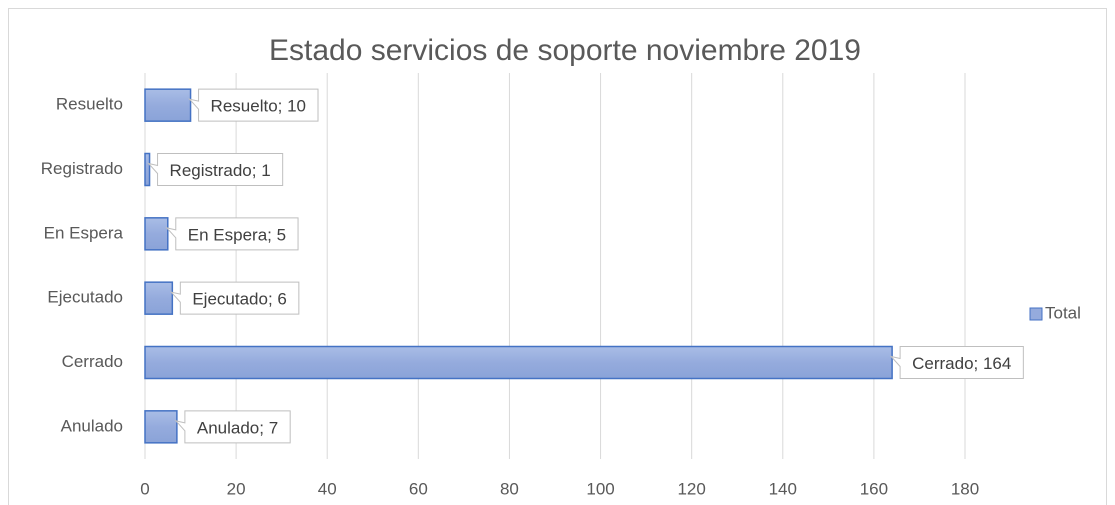 The image size is (1115, 505). What do you see at coordinates (84, 232) in the screenshot?
I see `y-tick-label: En Espera` at bounding box center [84, 232].